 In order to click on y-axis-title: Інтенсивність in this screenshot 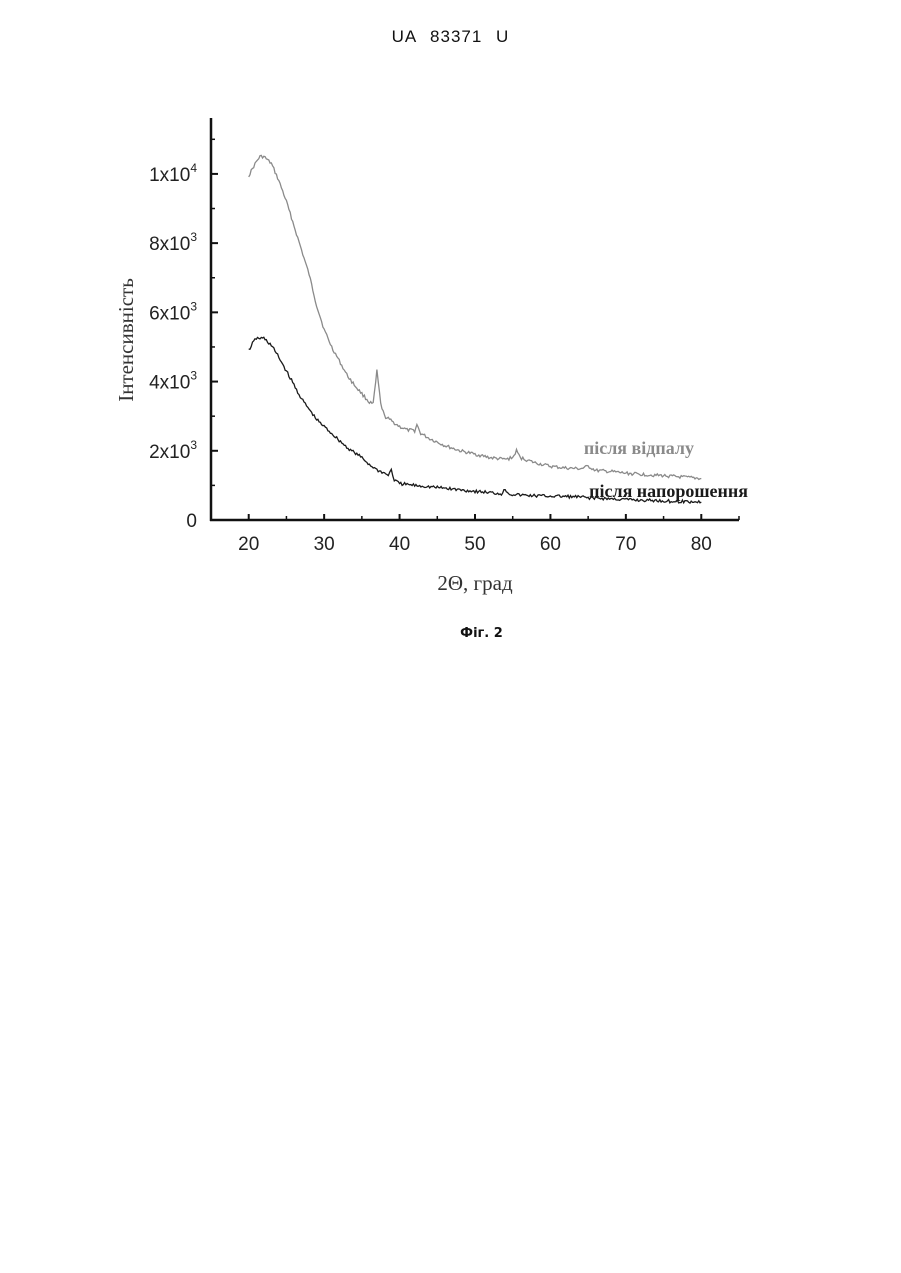, I will do `click(126, 340)`.